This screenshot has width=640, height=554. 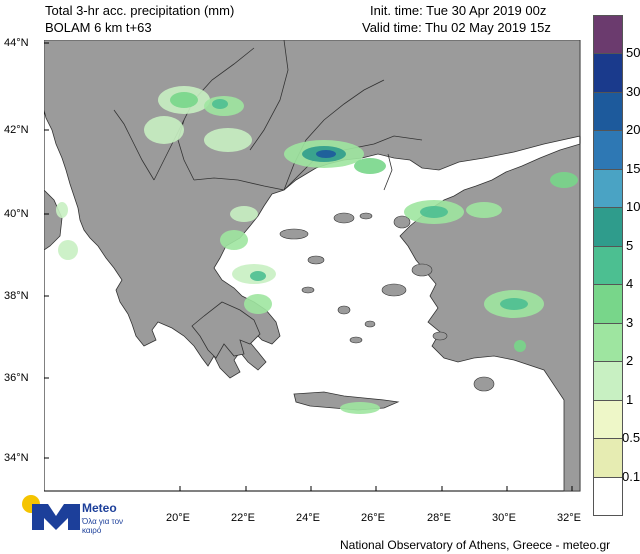 I want to click on lon-label: 32°E, so click(x=569, y=518).